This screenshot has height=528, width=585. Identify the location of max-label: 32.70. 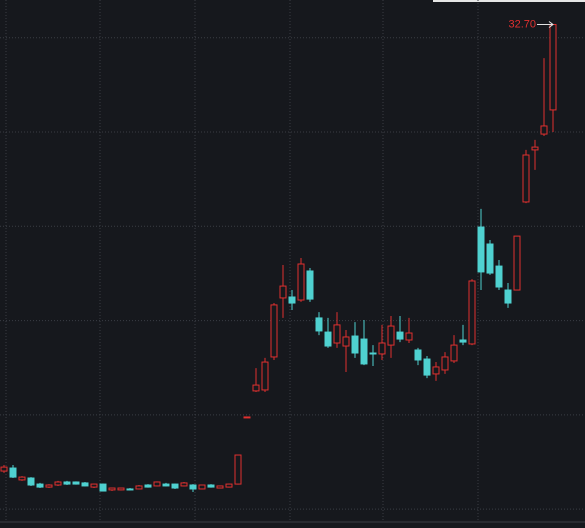
(522, 24).